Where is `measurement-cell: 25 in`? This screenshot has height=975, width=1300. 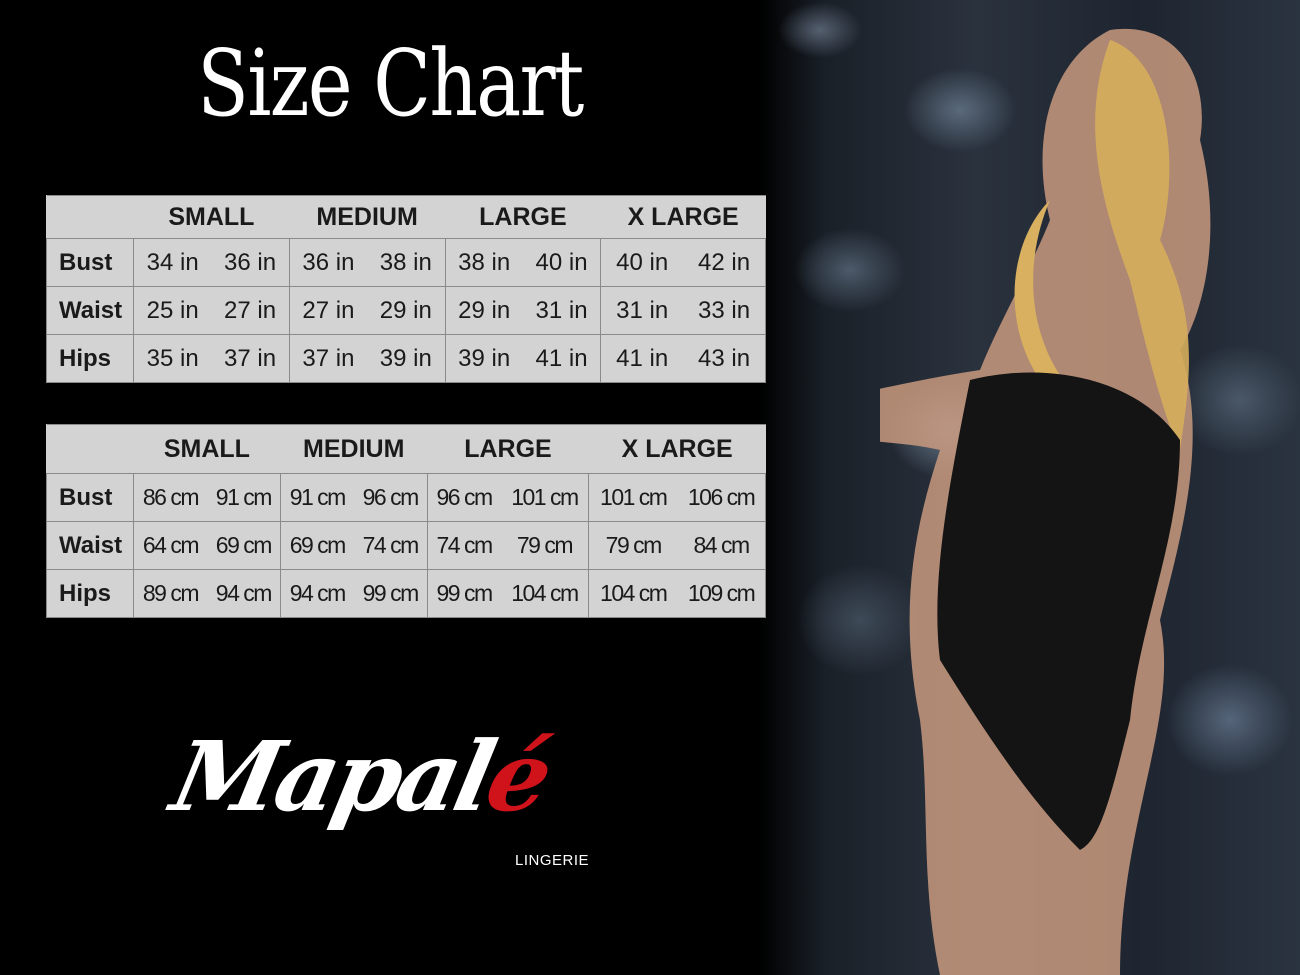 measurement-cell: 25 in is located at coordinates (172, 310).